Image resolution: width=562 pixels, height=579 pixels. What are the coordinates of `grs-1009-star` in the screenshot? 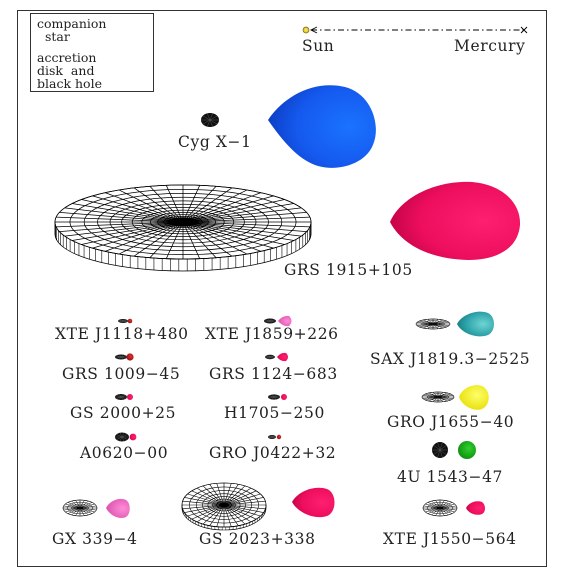 It's located at (130, 357).